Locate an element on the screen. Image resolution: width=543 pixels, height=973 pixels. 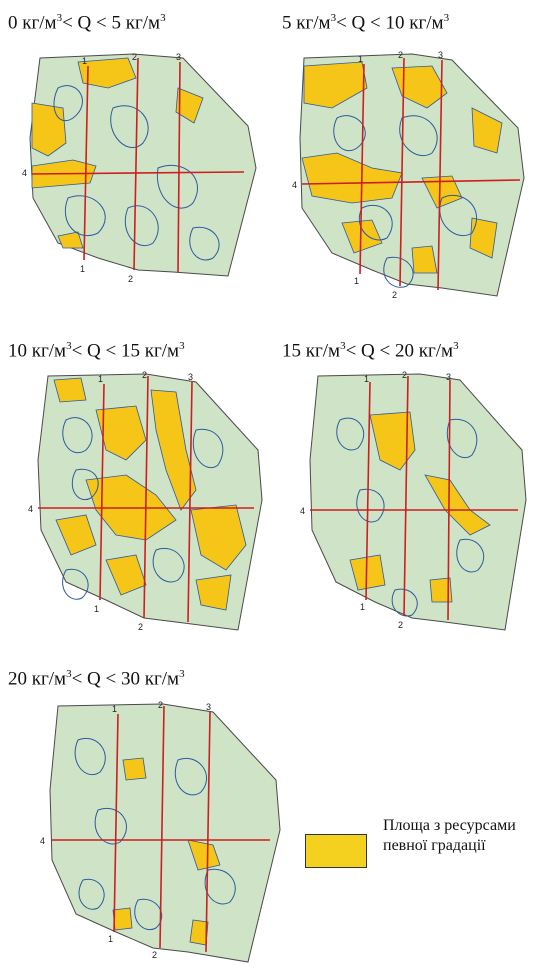
panel-title: 0 кг/м3< Q < 5 кг/м3 is located at coordinates (87, 23).